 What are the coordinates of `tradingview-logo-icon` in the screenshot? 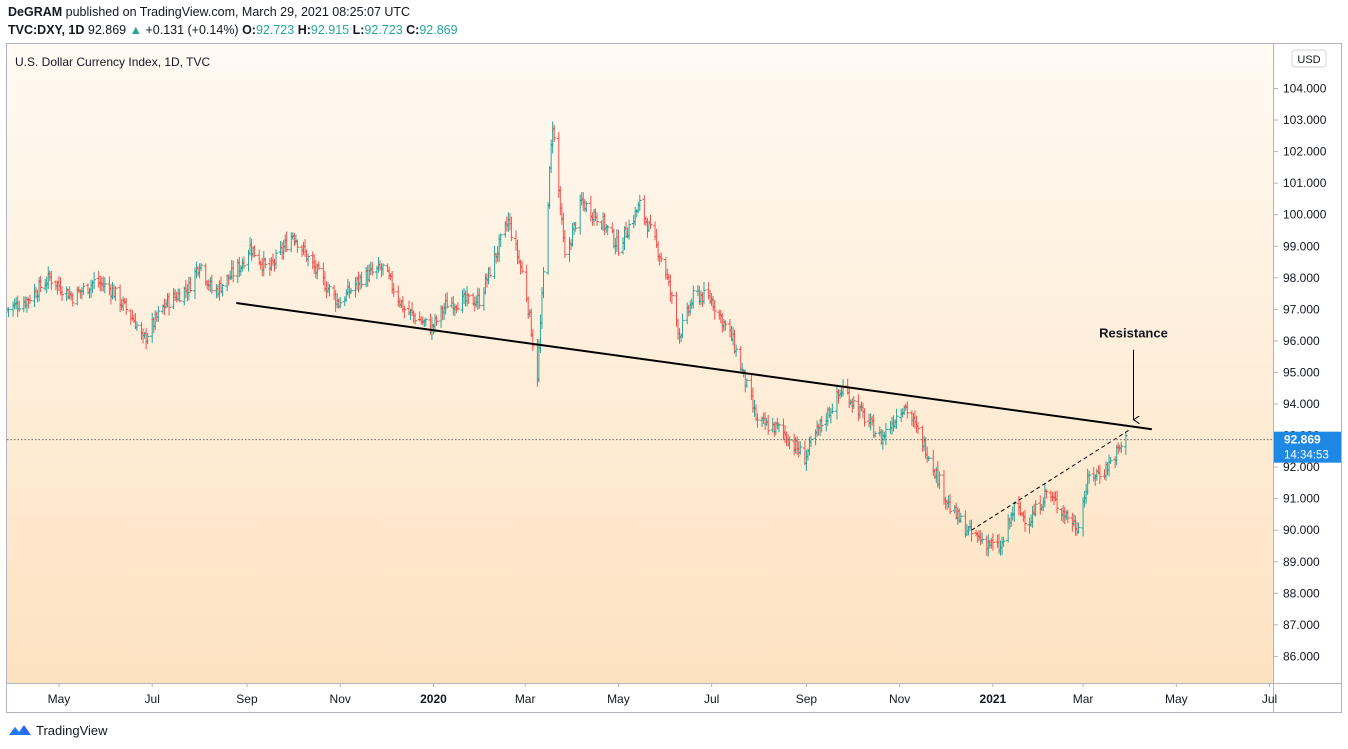 It's located at (20, 730).